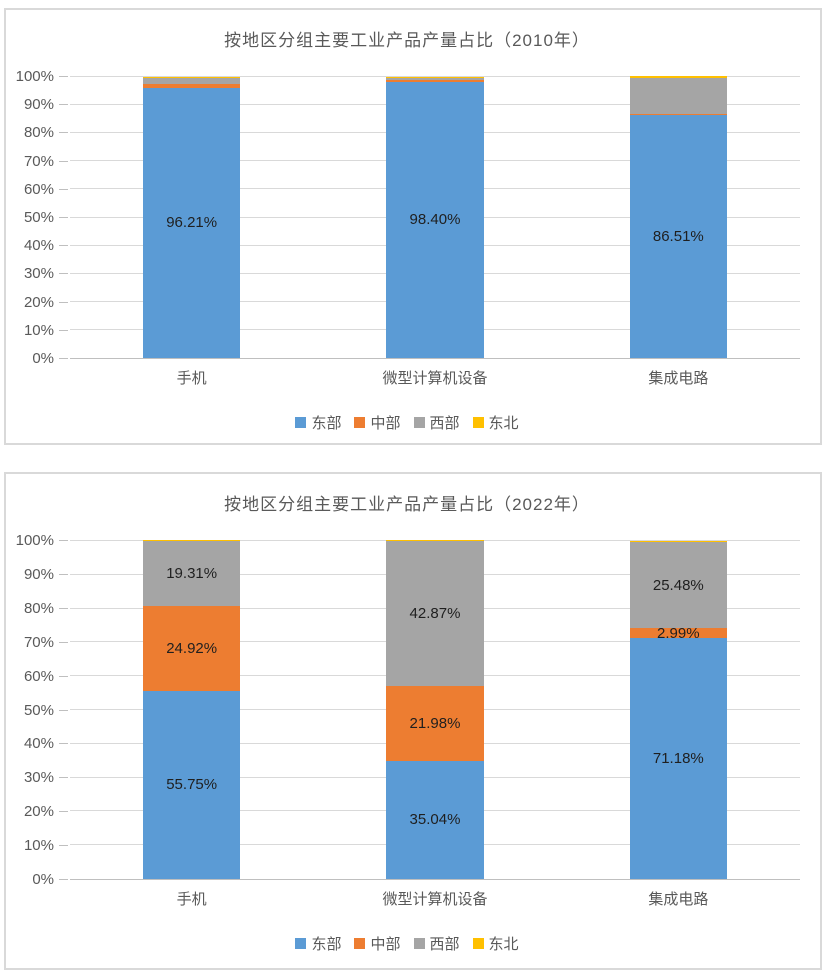 The width and height of the screenshot is (826, 978). I want to click on y-tick-label: 50%, so click(38, 217).